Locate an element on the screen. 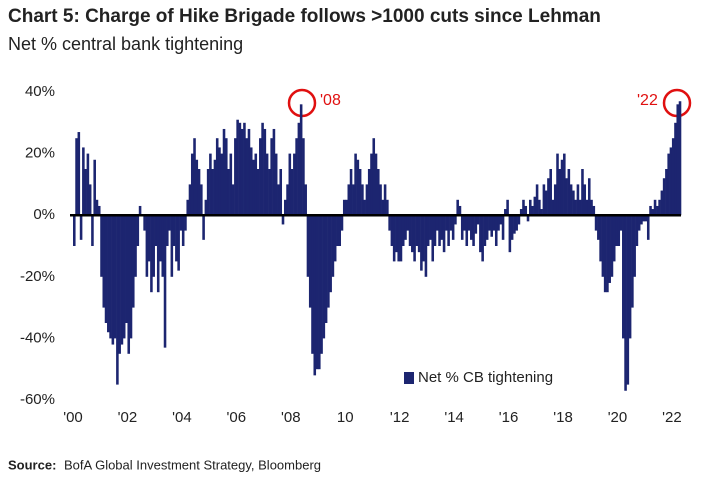  source-label: Source: is located at coordinates (32, 464).